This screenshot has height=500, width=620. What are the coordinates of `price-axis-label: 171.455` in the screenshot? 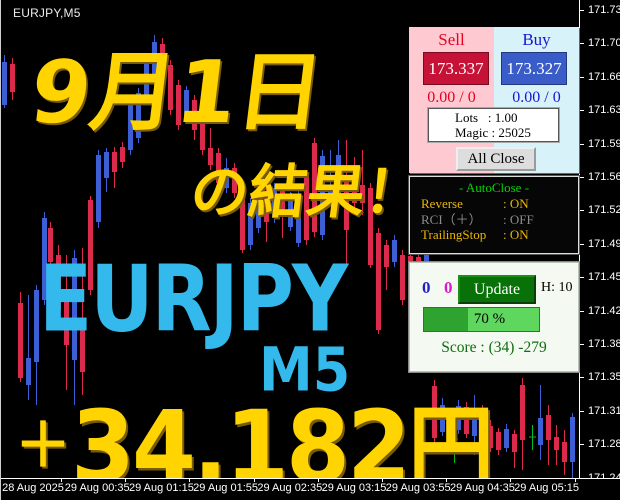 It's located at (604, 277).